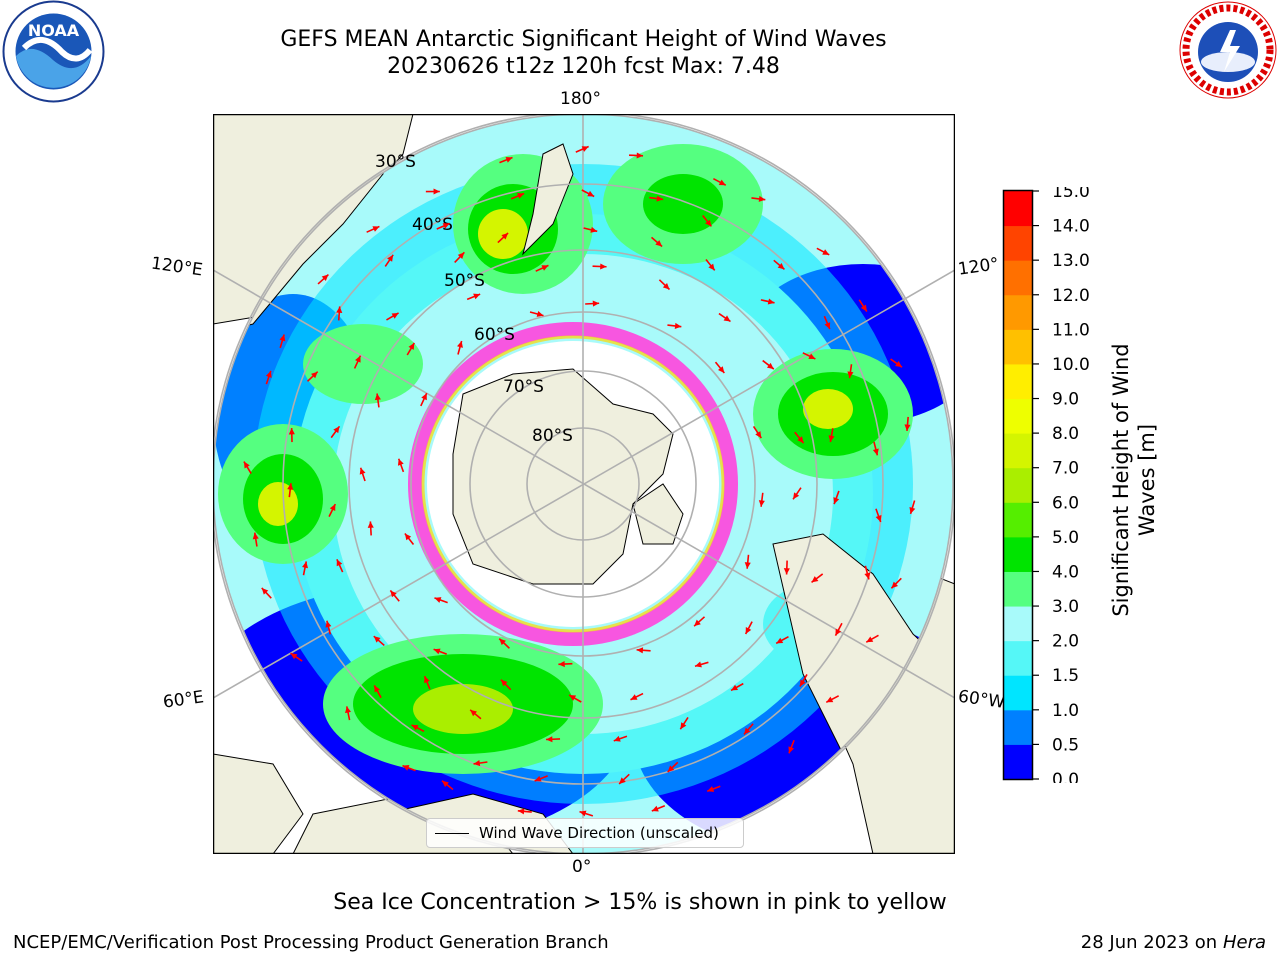 The height and width of the screenshot is (960, 1280). What do you see at coordinates (1071, 296) in the screenshot?
I see `colorbar-tick-label: 12.0` at bounding box center [1071, 296].